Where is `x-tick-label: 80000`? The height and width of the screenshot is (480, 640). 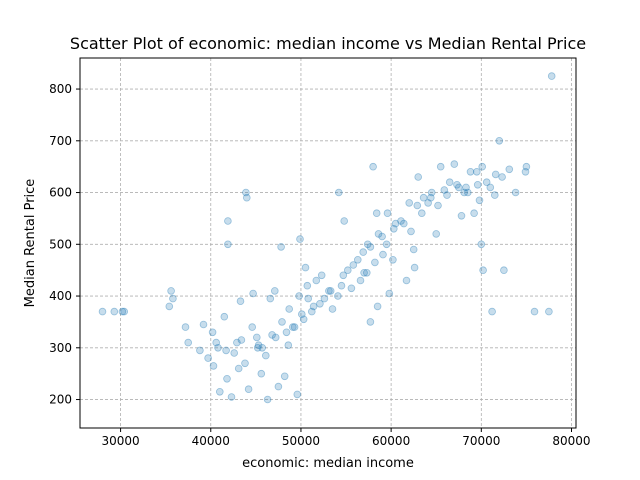 x-tick-label: 80000 is located at coordinates (571, 441).